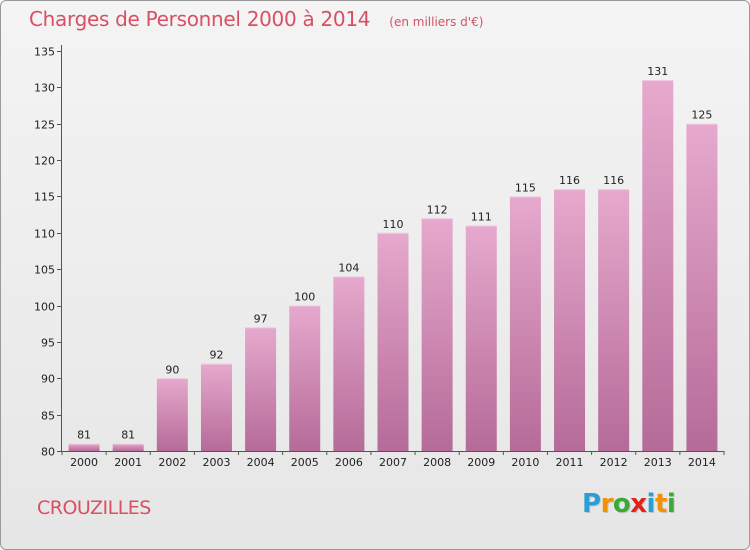 The height and width of the screenshot is (550, 750). Describe the element at coordinates (607, 504) in the screenshot. I see `logo-letter: r` at that location.